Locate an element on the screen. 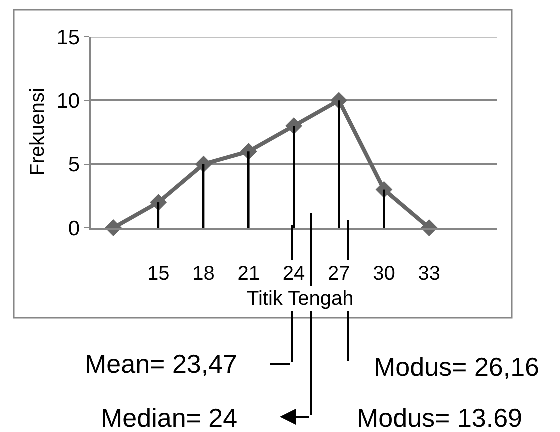 The image size is (560, 432). x-tick-label: 15 is located at coordinates (159, 273).